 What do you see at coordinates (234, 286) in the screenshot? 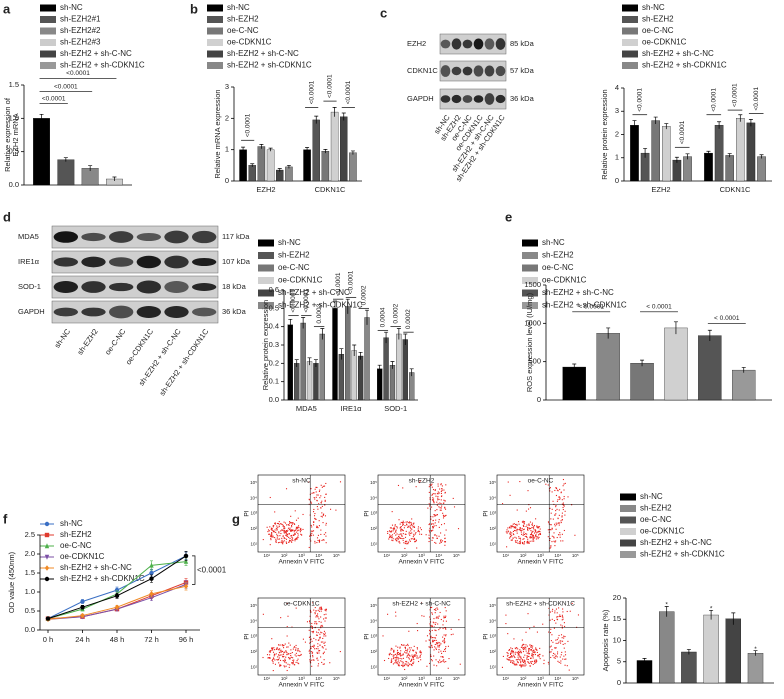
I see `blot-size: 18 kDa` at bounding box center [234, 286].